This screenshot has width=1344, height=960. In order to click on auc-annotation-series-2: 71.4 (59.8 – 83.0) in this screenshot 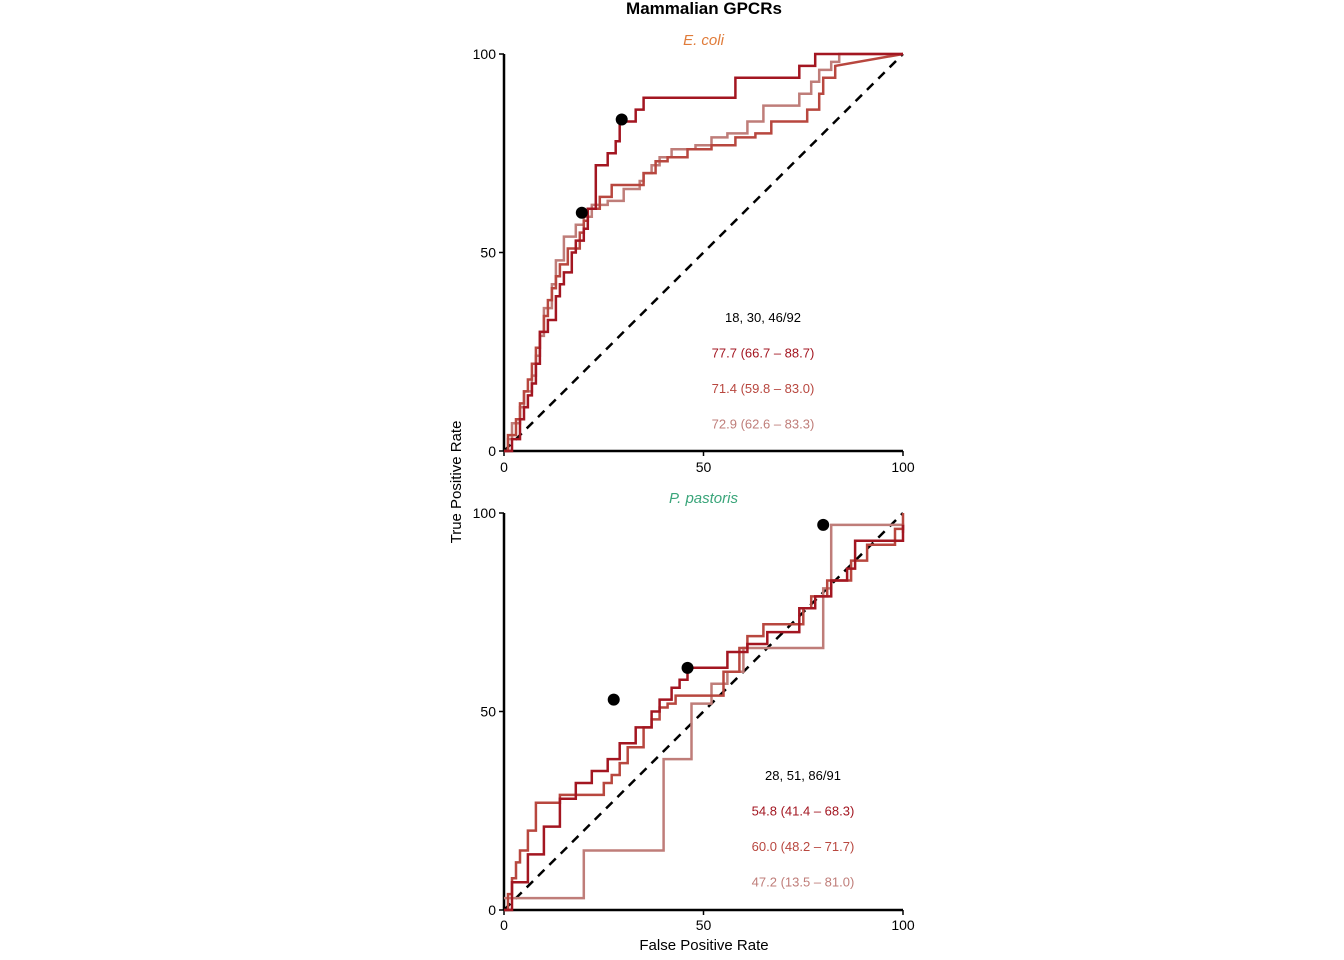, I will do `click(763, 388)`.